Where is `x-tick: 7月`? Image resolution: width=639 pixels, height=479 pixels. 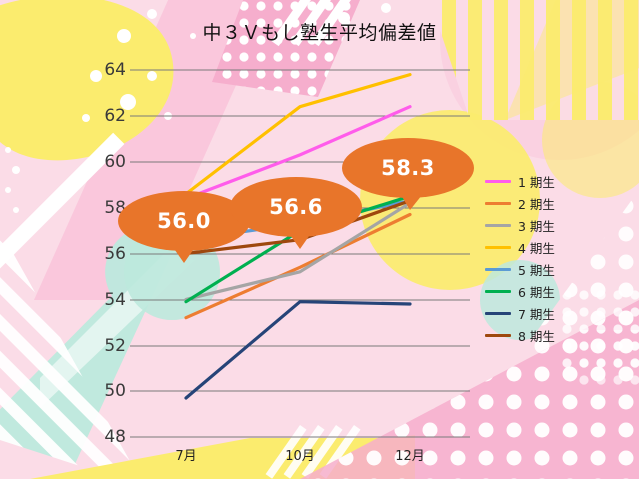 x-tick: 7月 is located at coordinates (186, 456).